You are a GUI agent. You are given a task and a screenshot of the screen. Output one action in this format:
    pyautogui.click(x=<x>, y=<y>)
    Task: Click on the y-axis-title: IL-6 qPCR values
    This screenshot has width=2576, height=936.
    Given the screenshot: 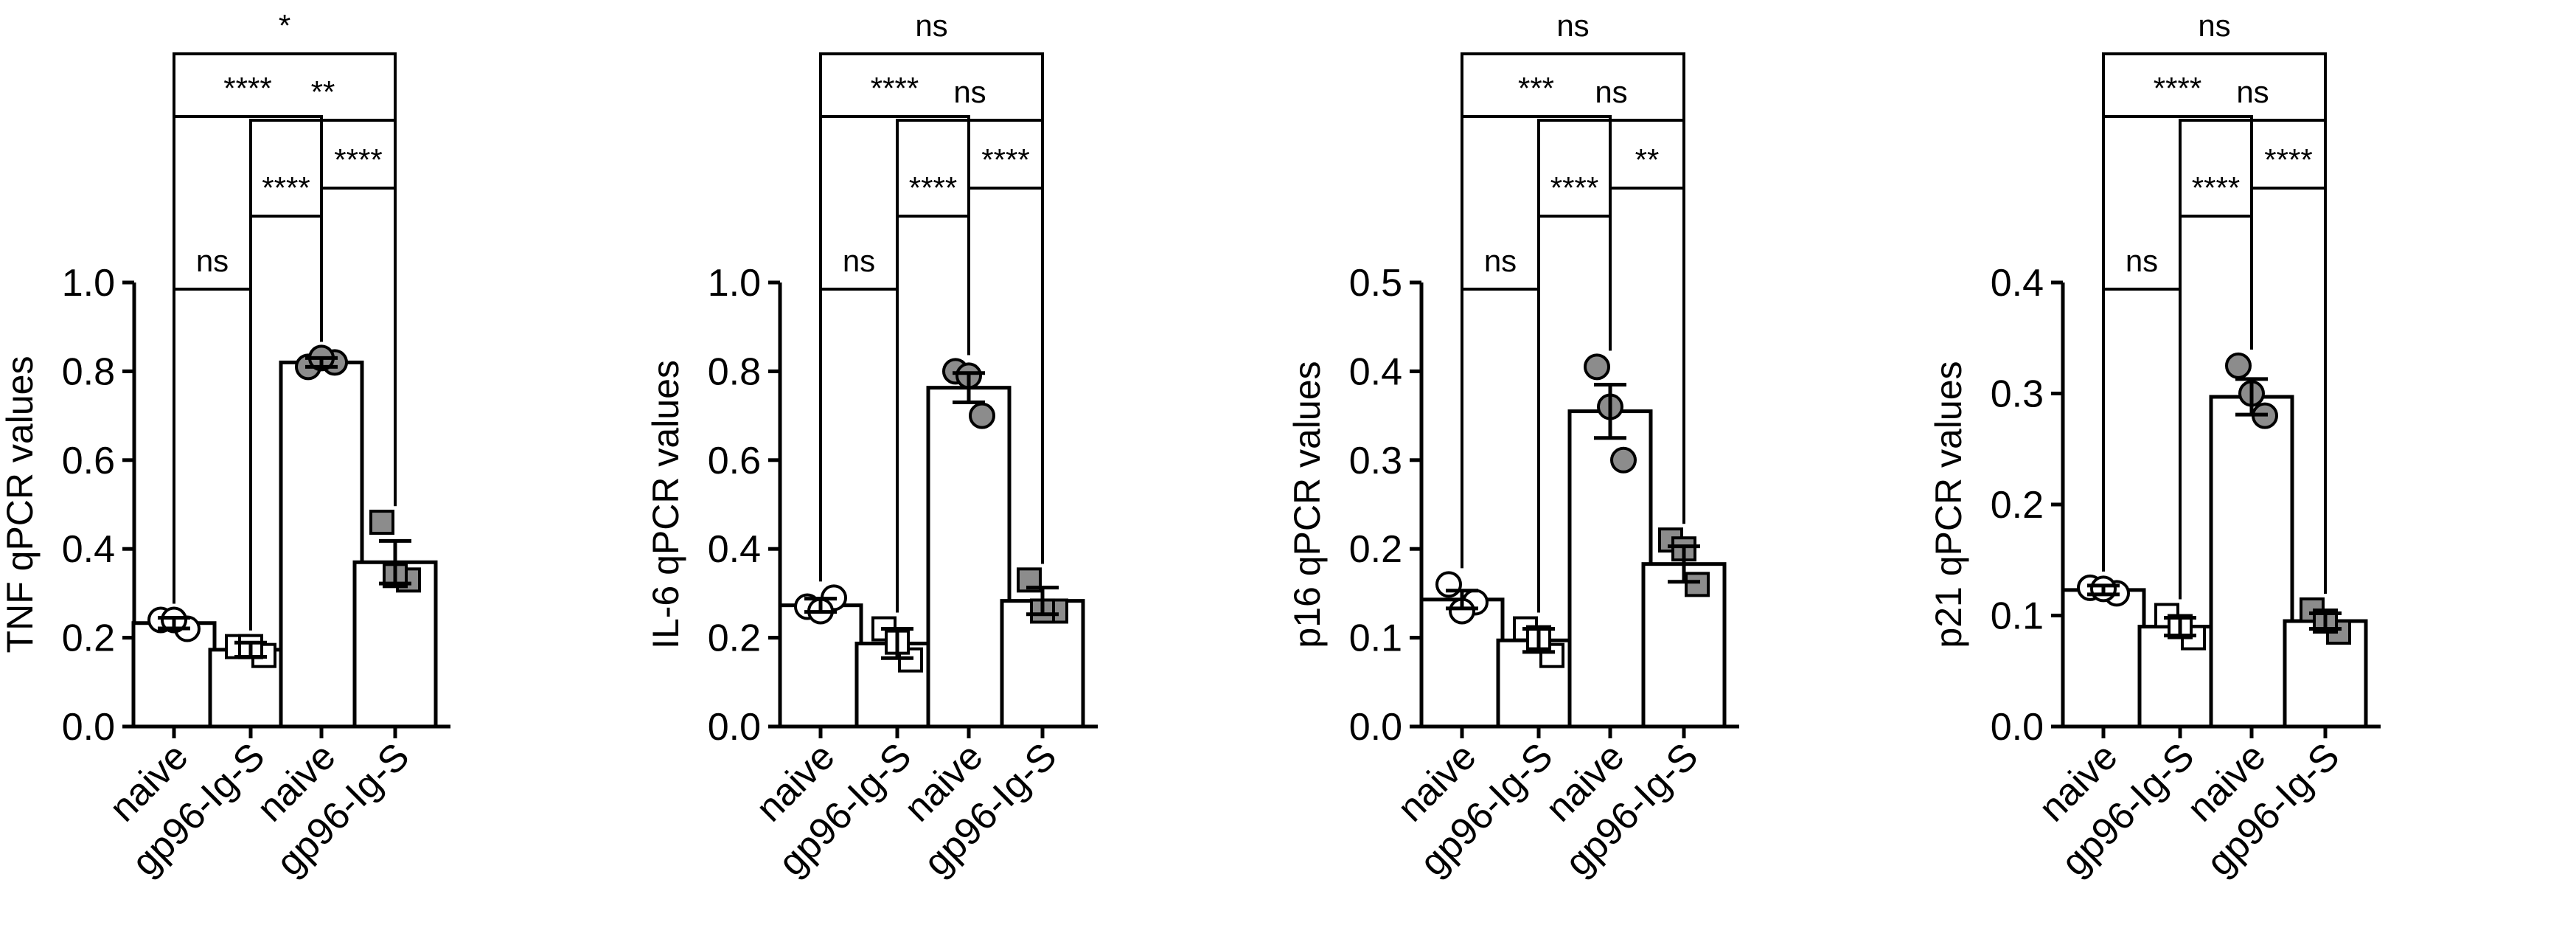 What is the action you would take?
    pyautogui.click(x=665, y=504)
    